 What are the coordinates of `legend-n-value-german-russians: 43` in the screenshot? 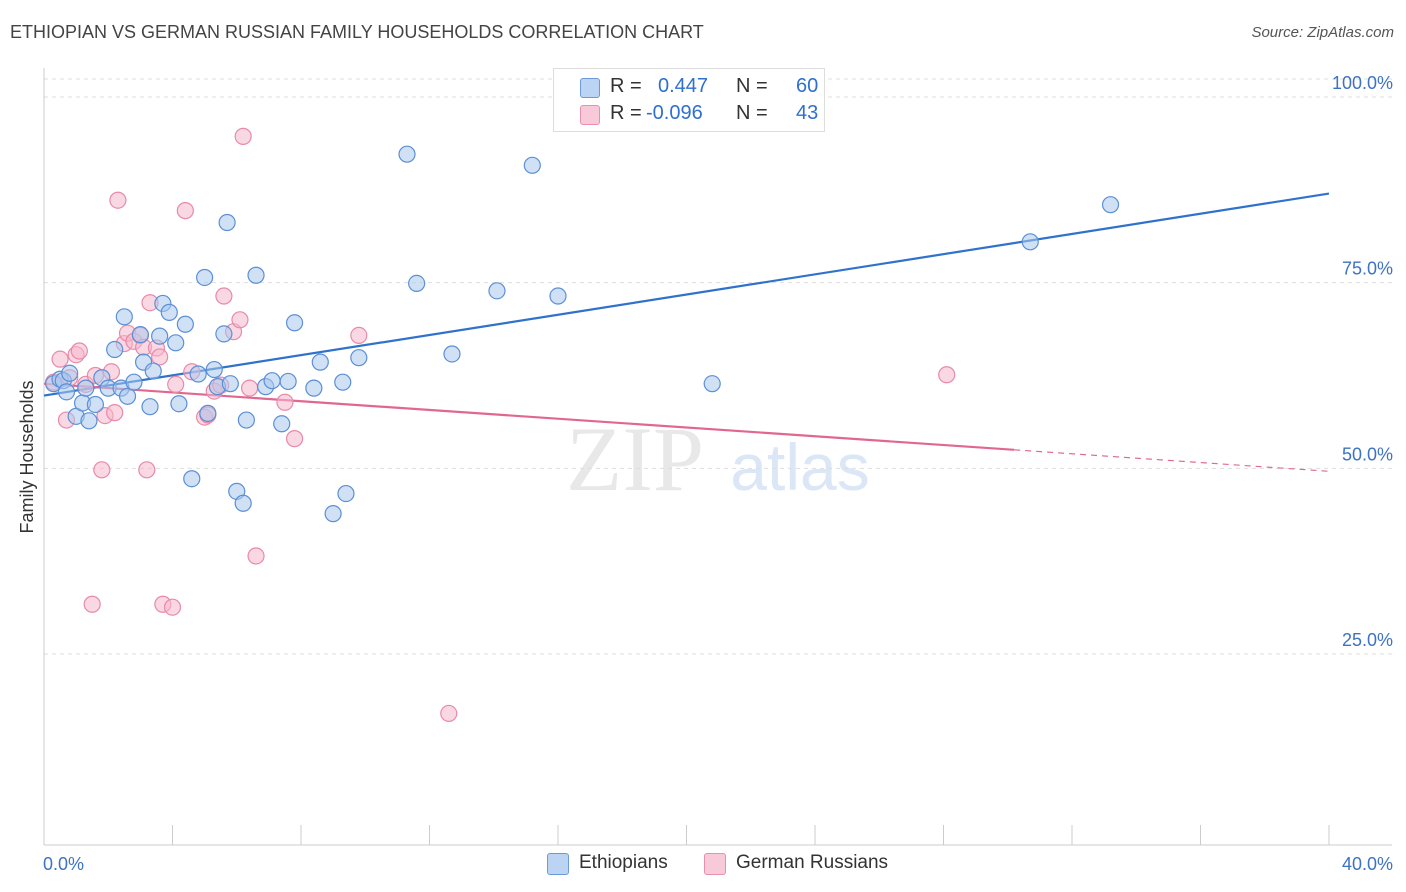 It's located at (807, 113).